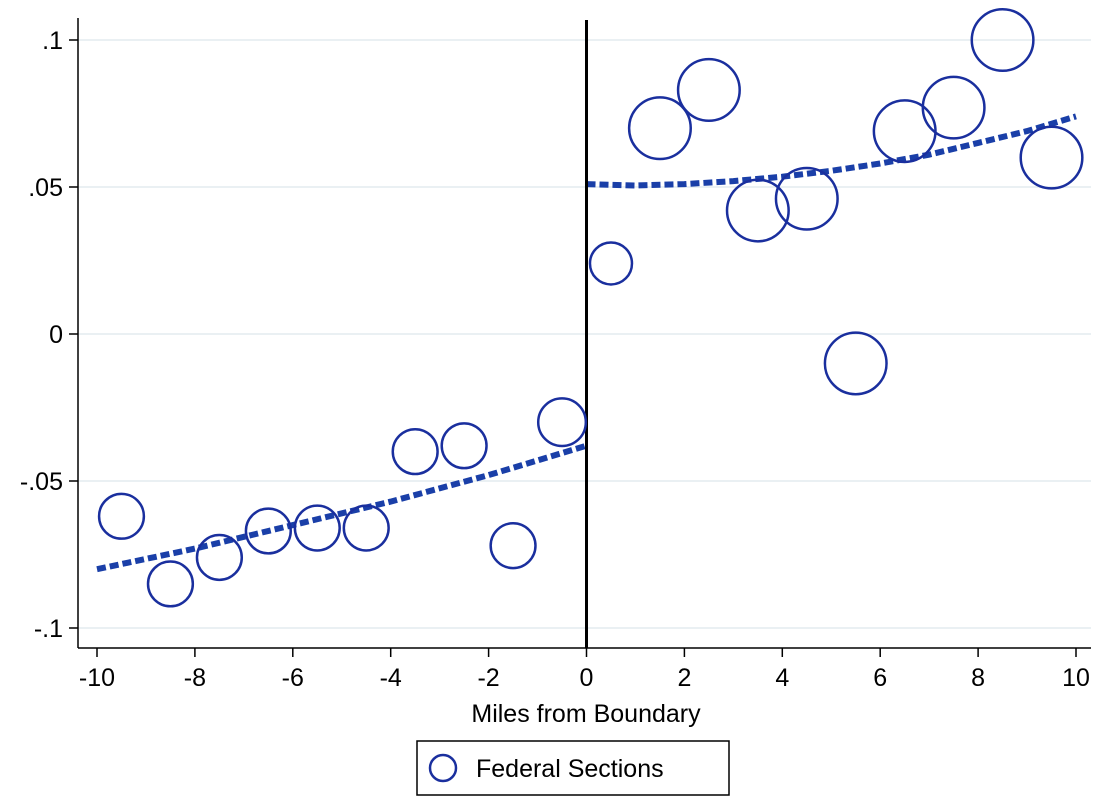 This screenshot has width=1098, height=797. What do you see at coordinates (880, 678) in the screenshot?
I see `x-tick-label: 6` at bounding box center [880, 678].